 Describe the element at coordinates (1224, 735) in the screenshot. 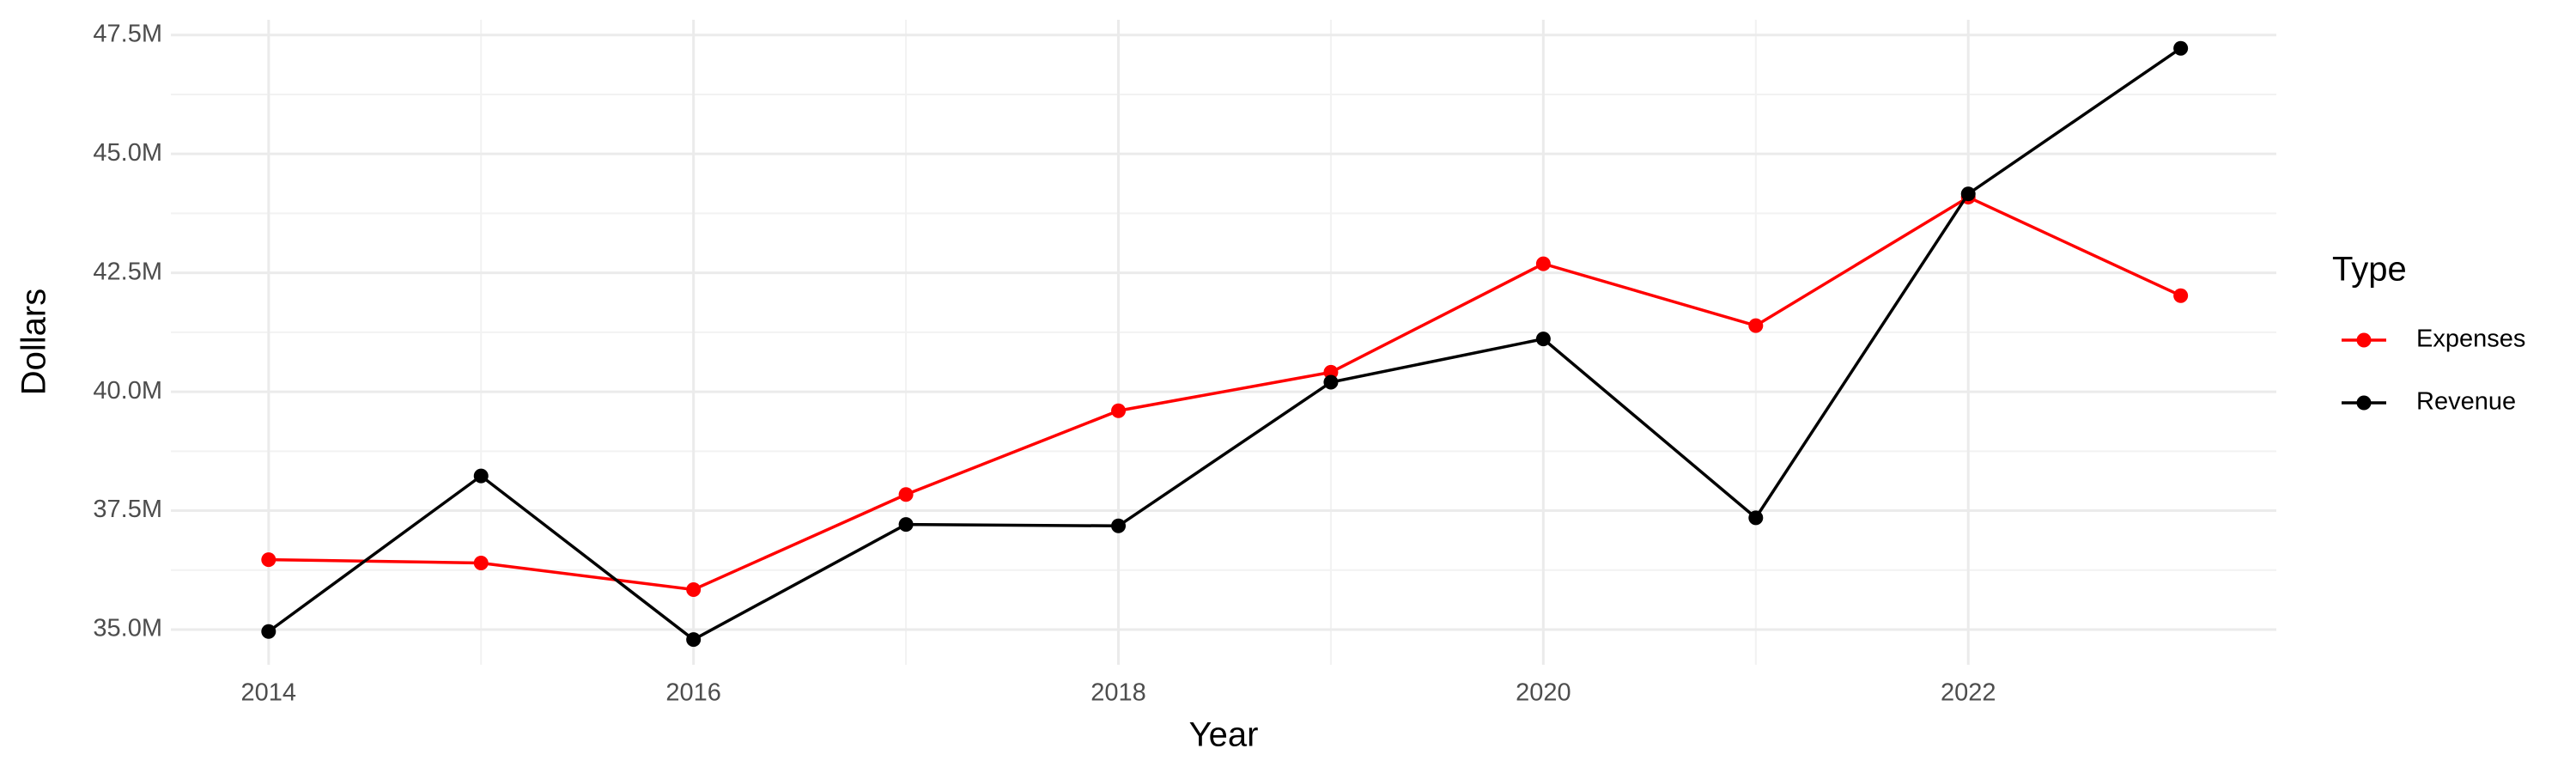

I see `x-axis-label: Year` at that location.